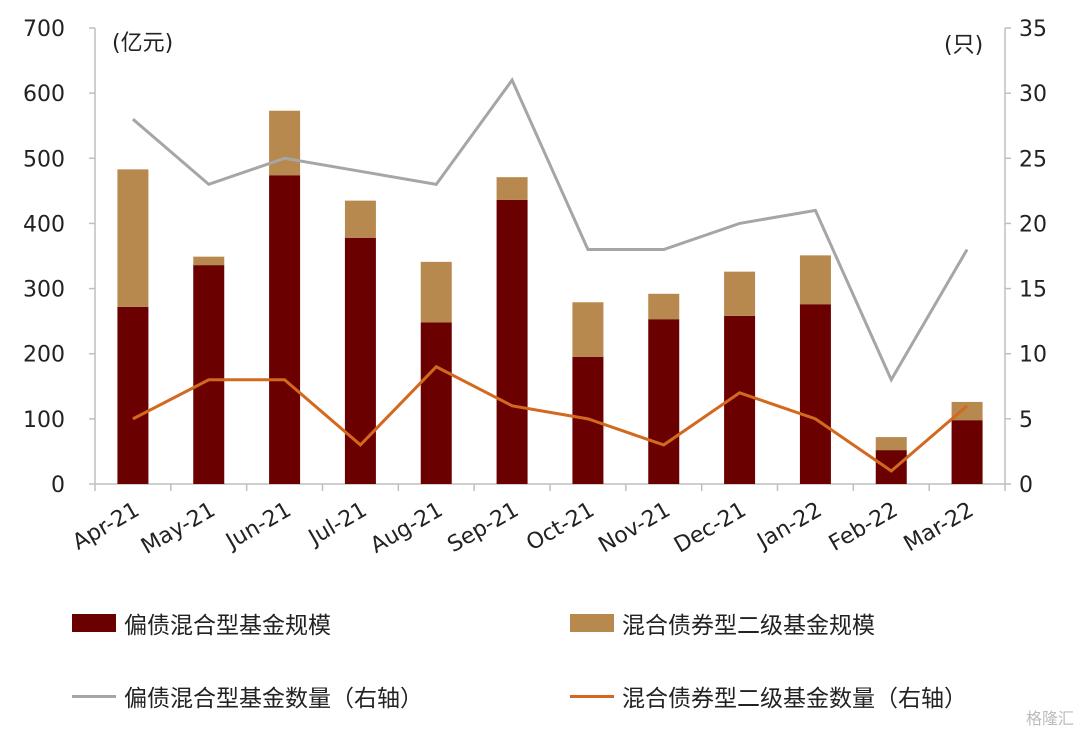 Image resolution: width=1080 pixels, height=735 pixels. I want to click on legend-label: 偏债混合型基金规模, so click(227, 626).